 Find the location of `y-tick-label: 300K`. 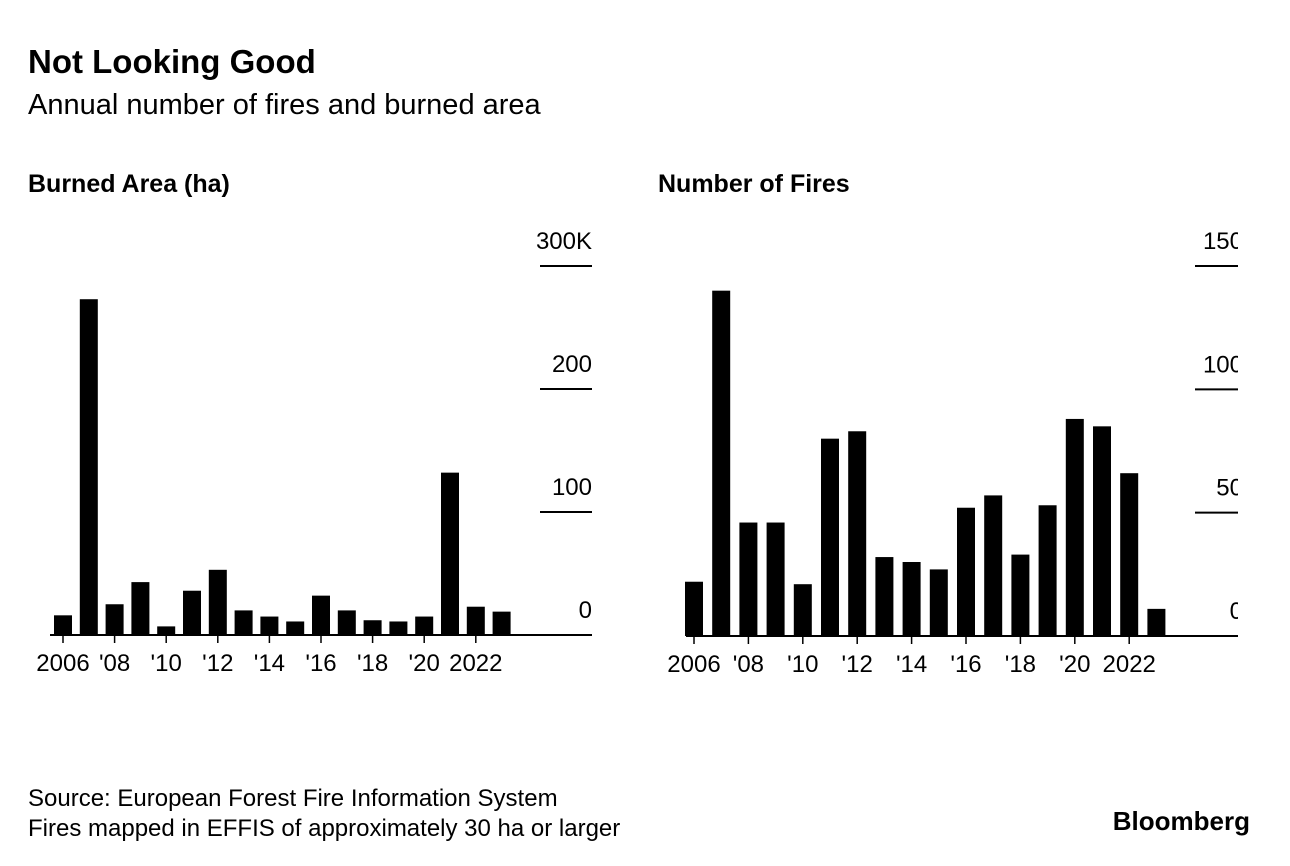

y-tick-label: 300K is located at coordinates (564, 241).